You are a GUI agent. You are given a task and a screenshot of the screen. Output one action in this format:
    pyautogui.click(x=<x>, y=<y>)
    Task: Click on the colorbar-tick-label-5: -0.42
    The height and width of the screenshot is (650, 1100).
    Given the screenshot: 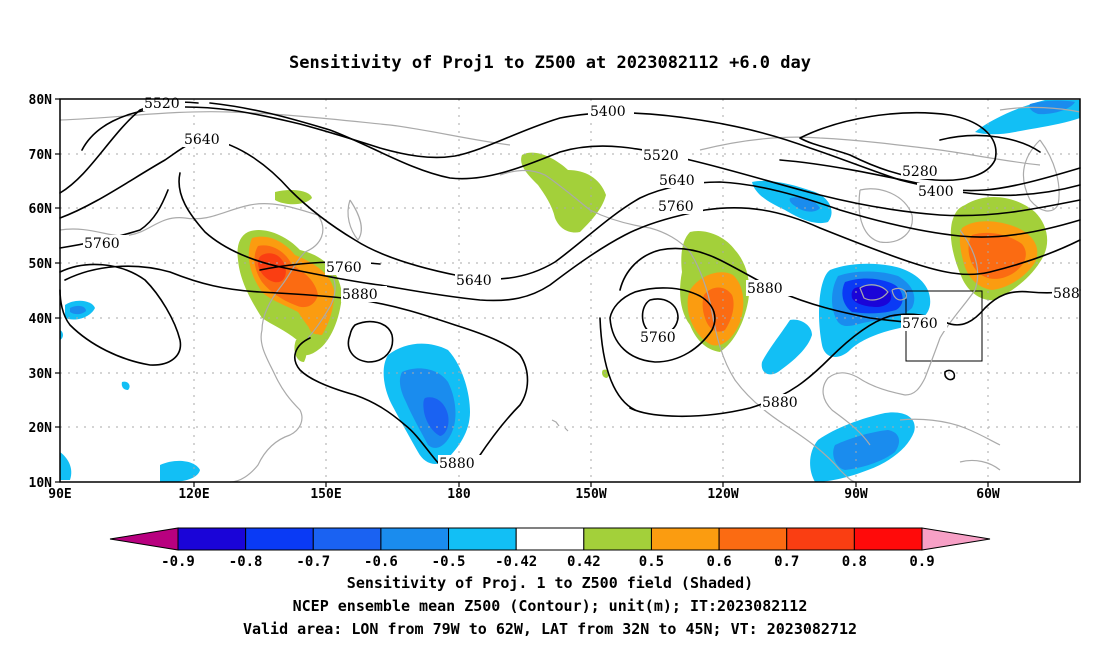 What is the action you would take?
    pyautogui.click(x=516, y=562)
    